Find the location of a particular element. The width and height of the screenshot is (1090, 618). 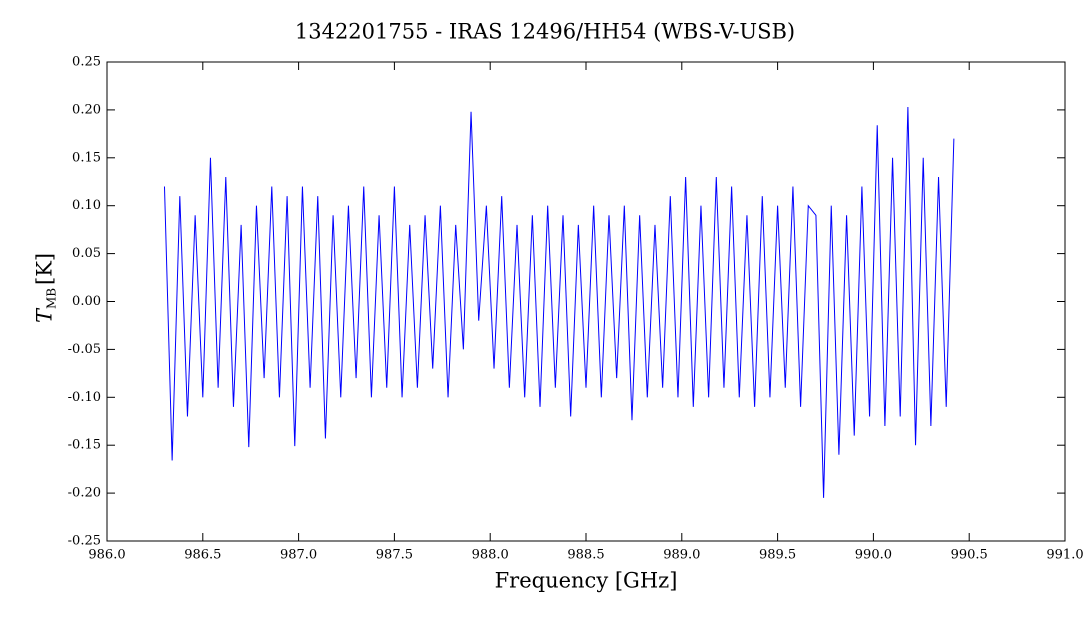

y-tick-label: -0.15 is located at coordinates (84, 445).